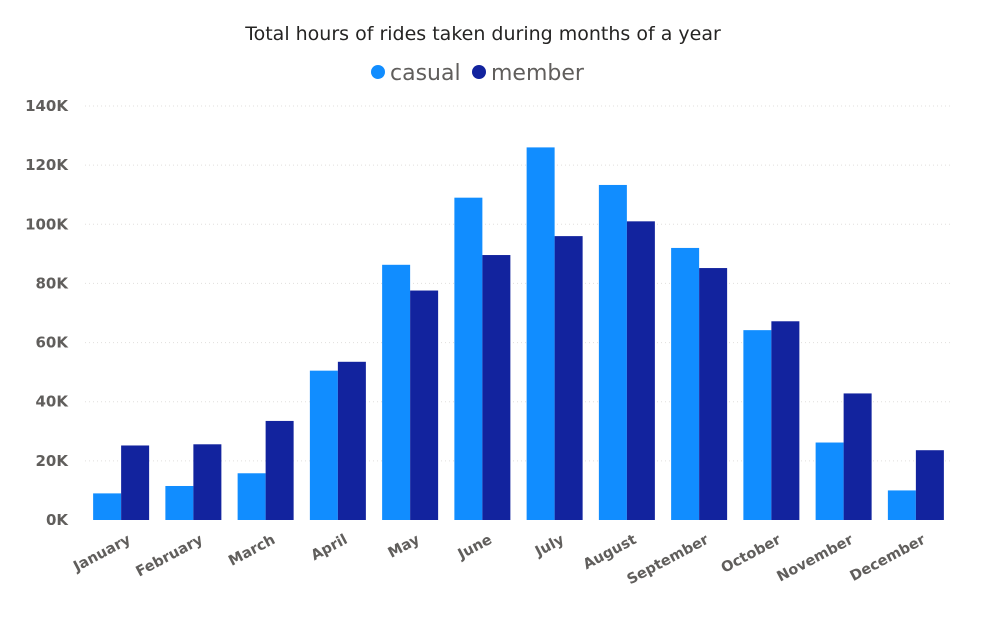 The height and width of the screenshot is (618, 982). Describe the element at coordinates (330, 548) in the screenshot. I see `x-tick-label: April` at that location.